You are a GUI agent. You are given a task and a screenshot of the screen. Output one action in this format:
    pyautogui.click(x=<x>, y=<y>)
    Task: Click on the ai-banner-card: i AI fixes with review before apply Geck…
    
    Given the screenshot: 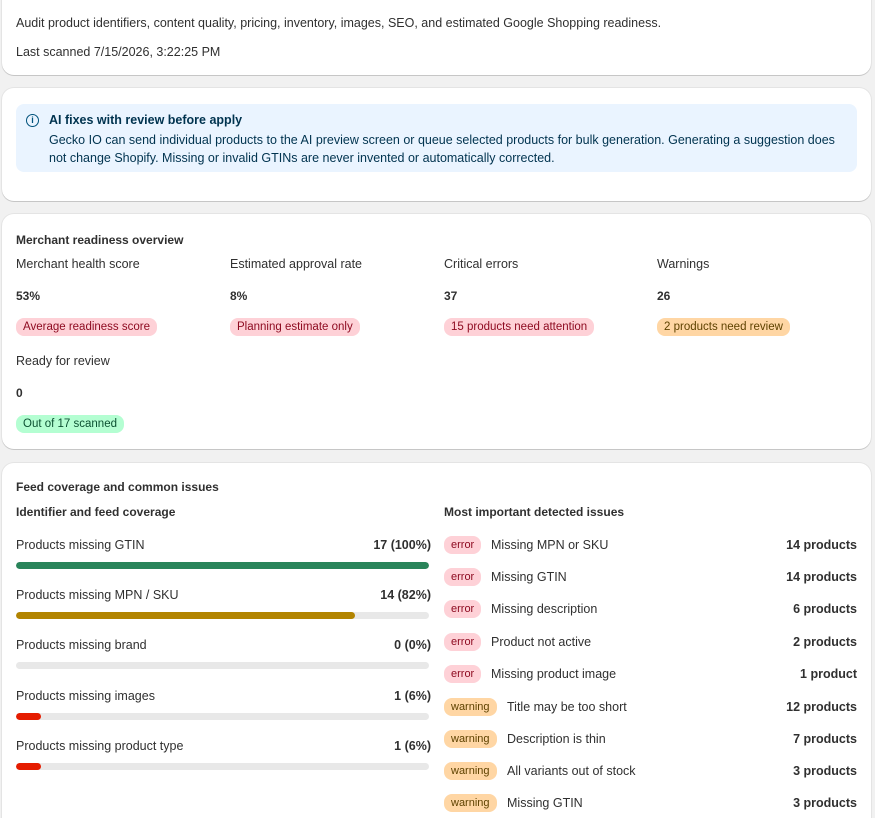 What is the action you would take?
    pyautogui.click(x=436, y=144)
    